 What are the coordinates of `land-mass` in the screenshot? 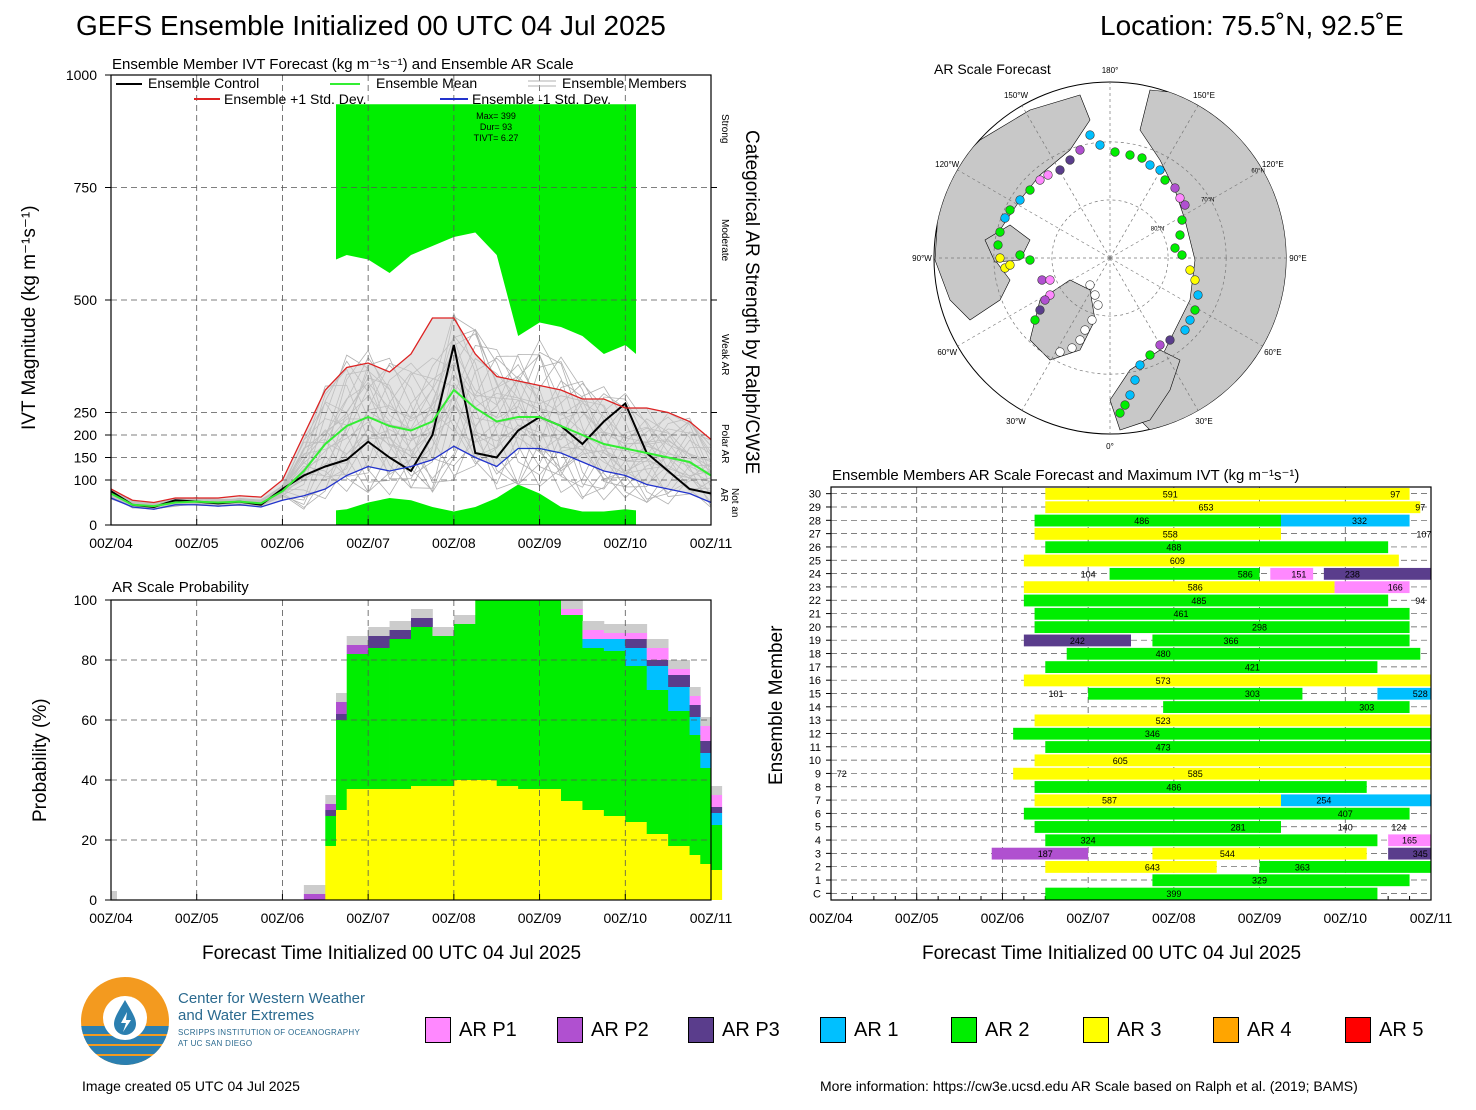 It's located at (1145, 390).